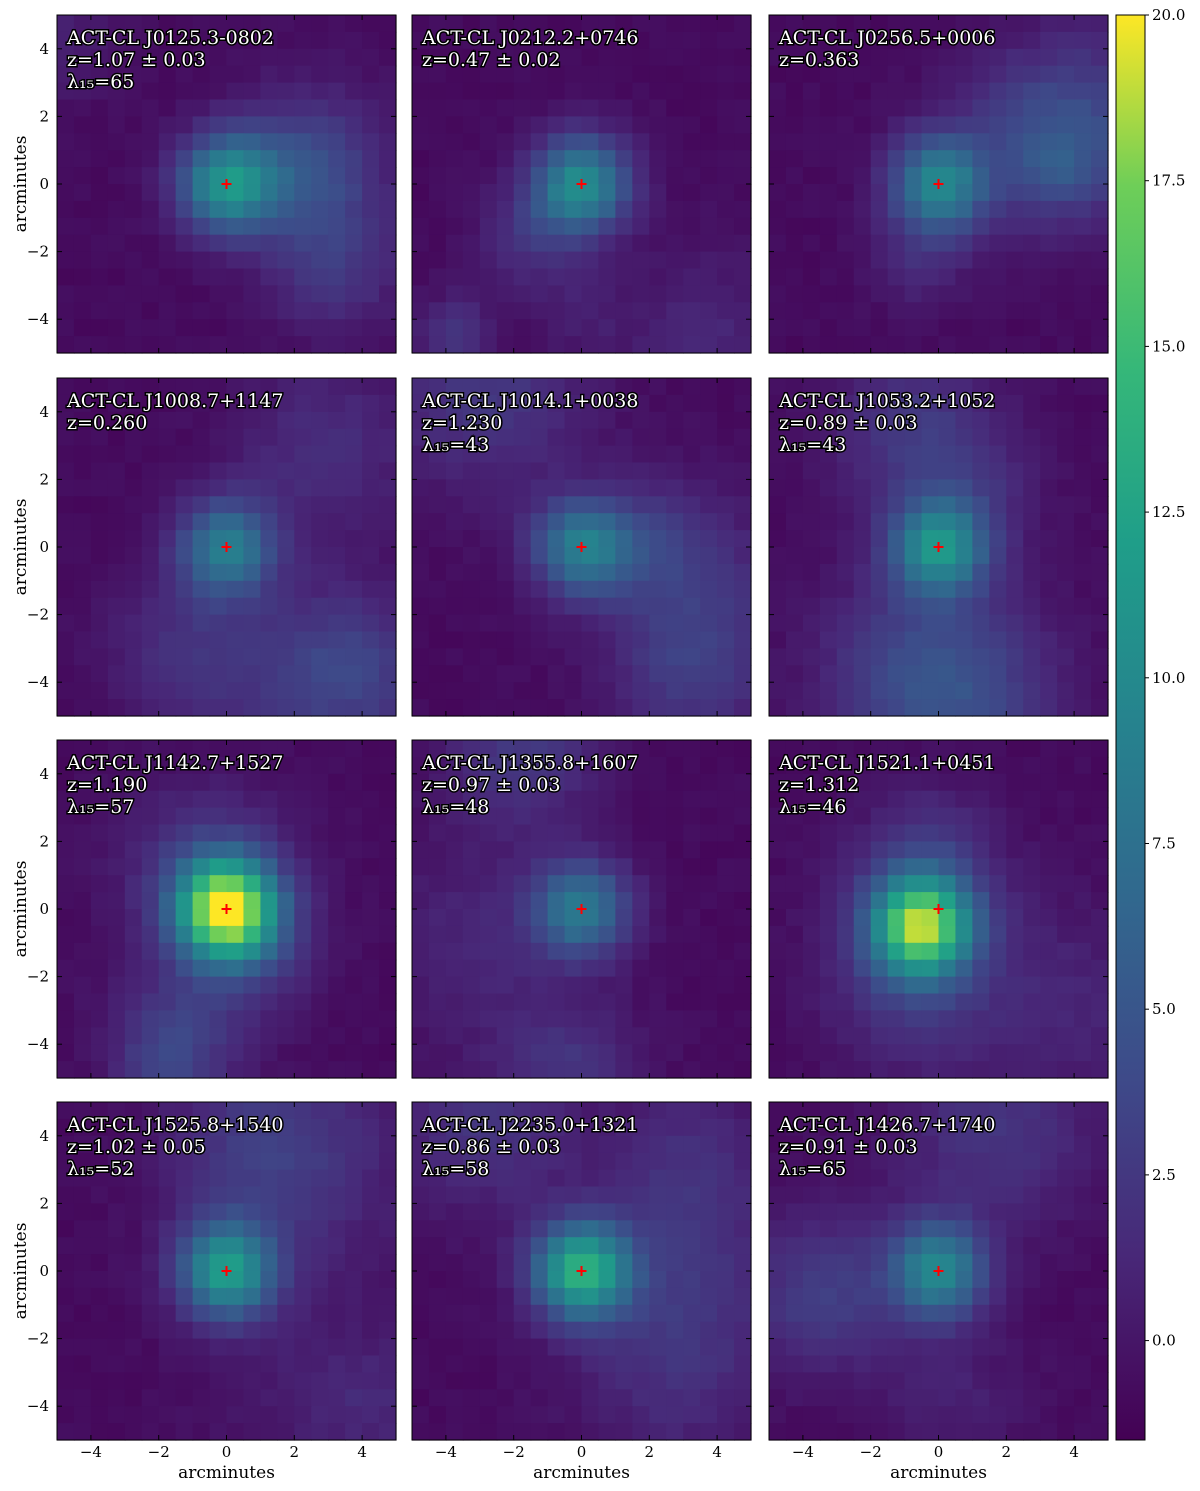  I want to click on richness-label: λ₁₅=65, so click(100, 82).